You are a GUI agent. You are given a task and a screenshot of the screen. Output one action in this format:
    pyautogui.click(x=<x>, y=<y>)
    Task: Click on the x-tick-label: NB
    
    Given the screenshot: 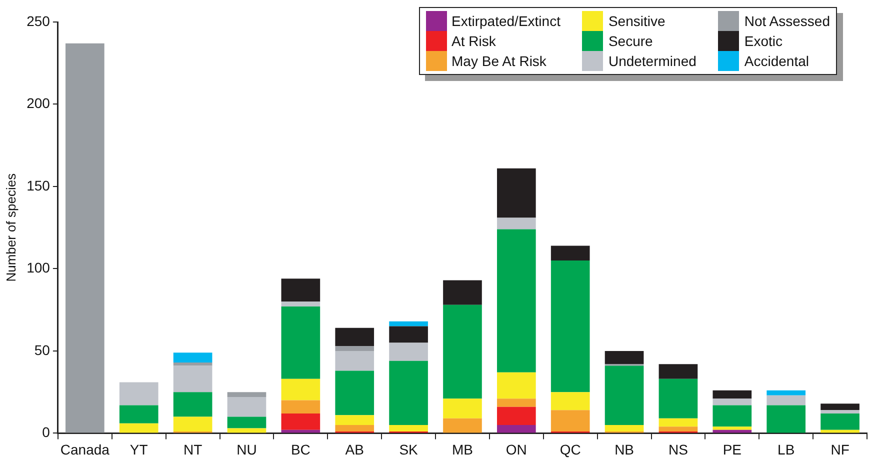 What is the action you would take?
    pyautogui.click(x=624, y=449)
    